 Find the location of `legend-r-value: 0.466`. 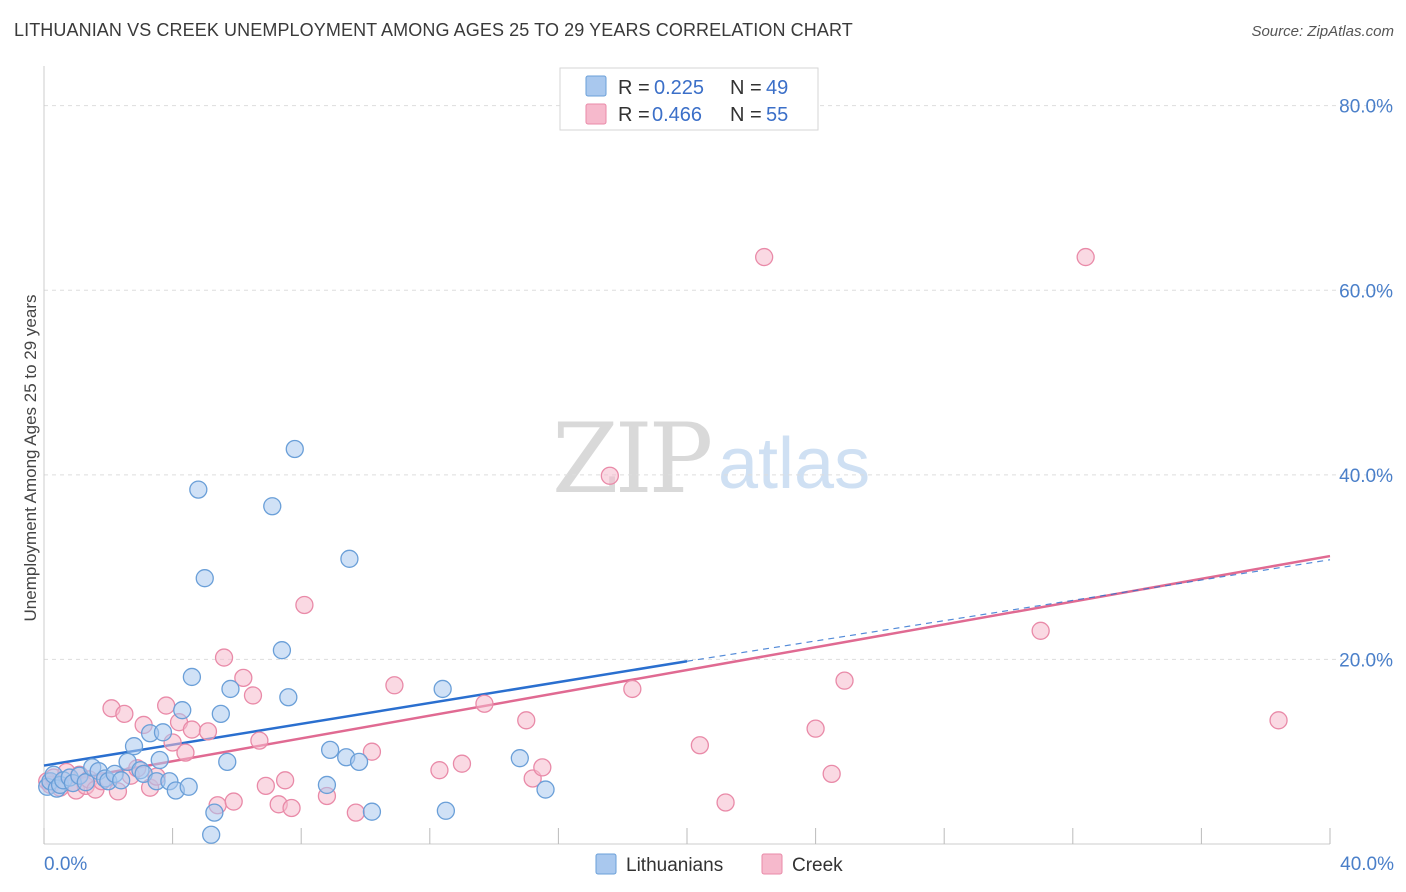

legend-r-value: 0.466 is located at coordinates (677, 115).